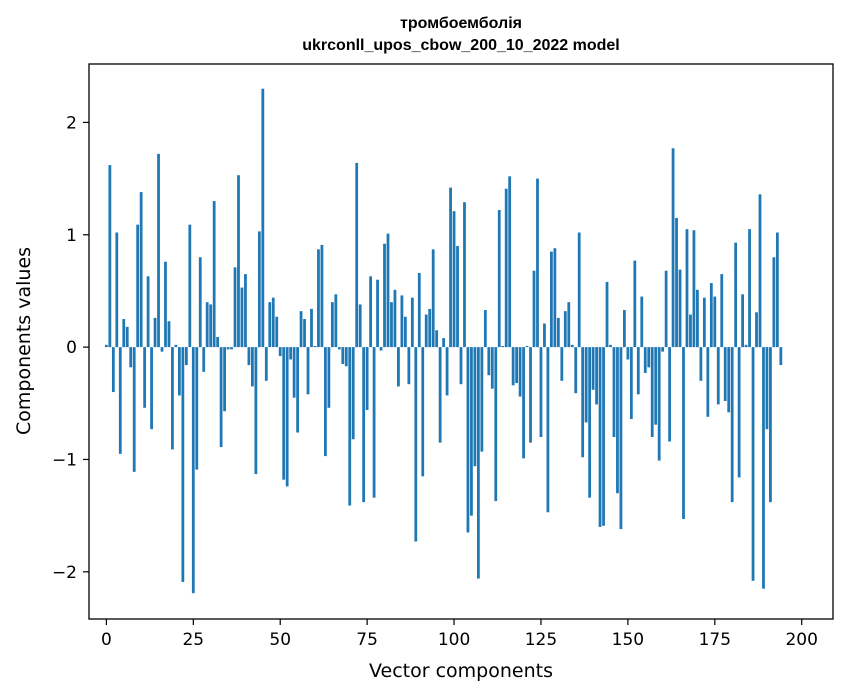 This screenshot has width=847, height=696. I want to click on y-tick-label: −1, so click(64, 460).